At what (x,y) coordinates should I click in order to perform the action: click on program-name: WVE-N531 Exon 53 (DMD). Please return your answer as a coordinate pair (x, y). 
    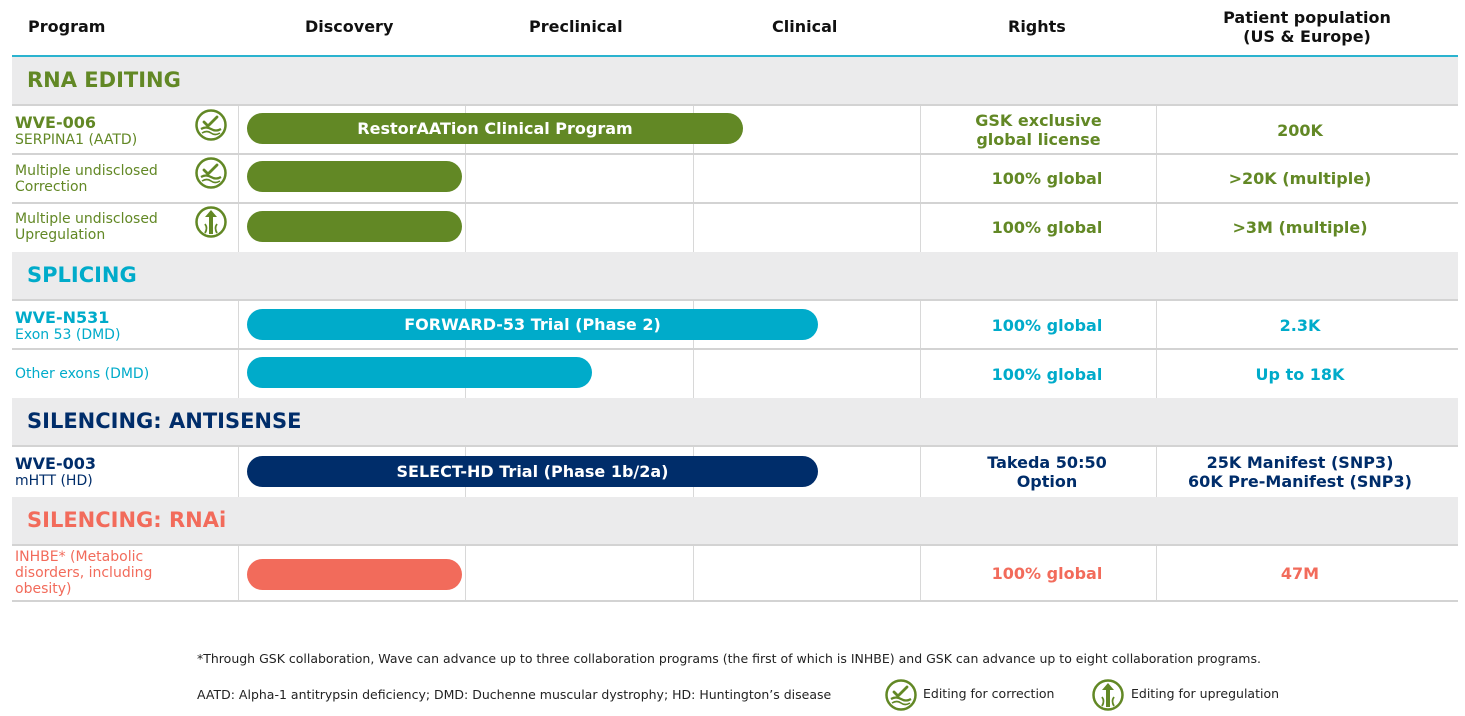
    Looking at the image, I should click on (68, 326).